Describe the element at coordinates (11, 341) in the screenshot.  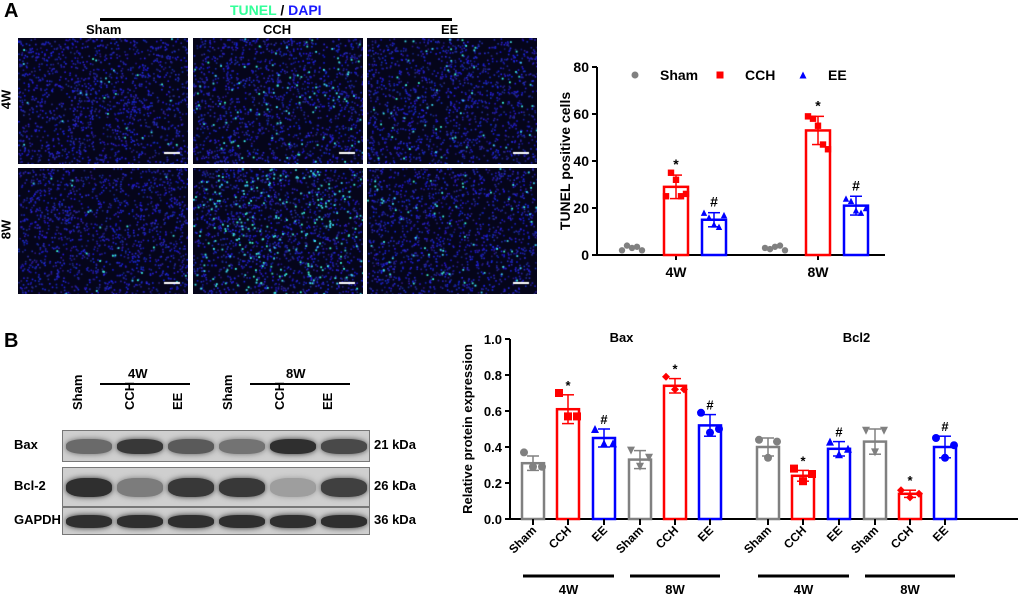
I see `panel-label-b: B` at that location.